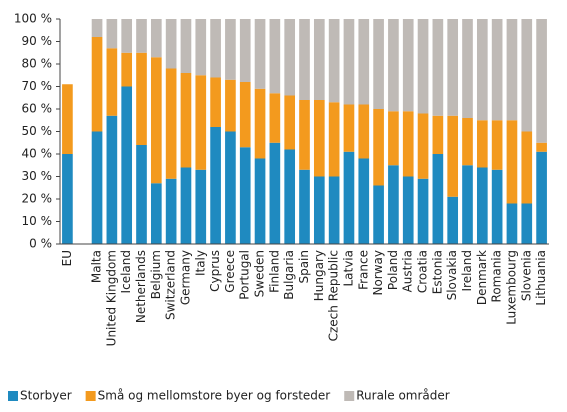 The height and width of the screenshot is (412, 567). Describe the element at coordinates (185, 277) in the screenshot. I see `x-tick-label: Germany` at that location.